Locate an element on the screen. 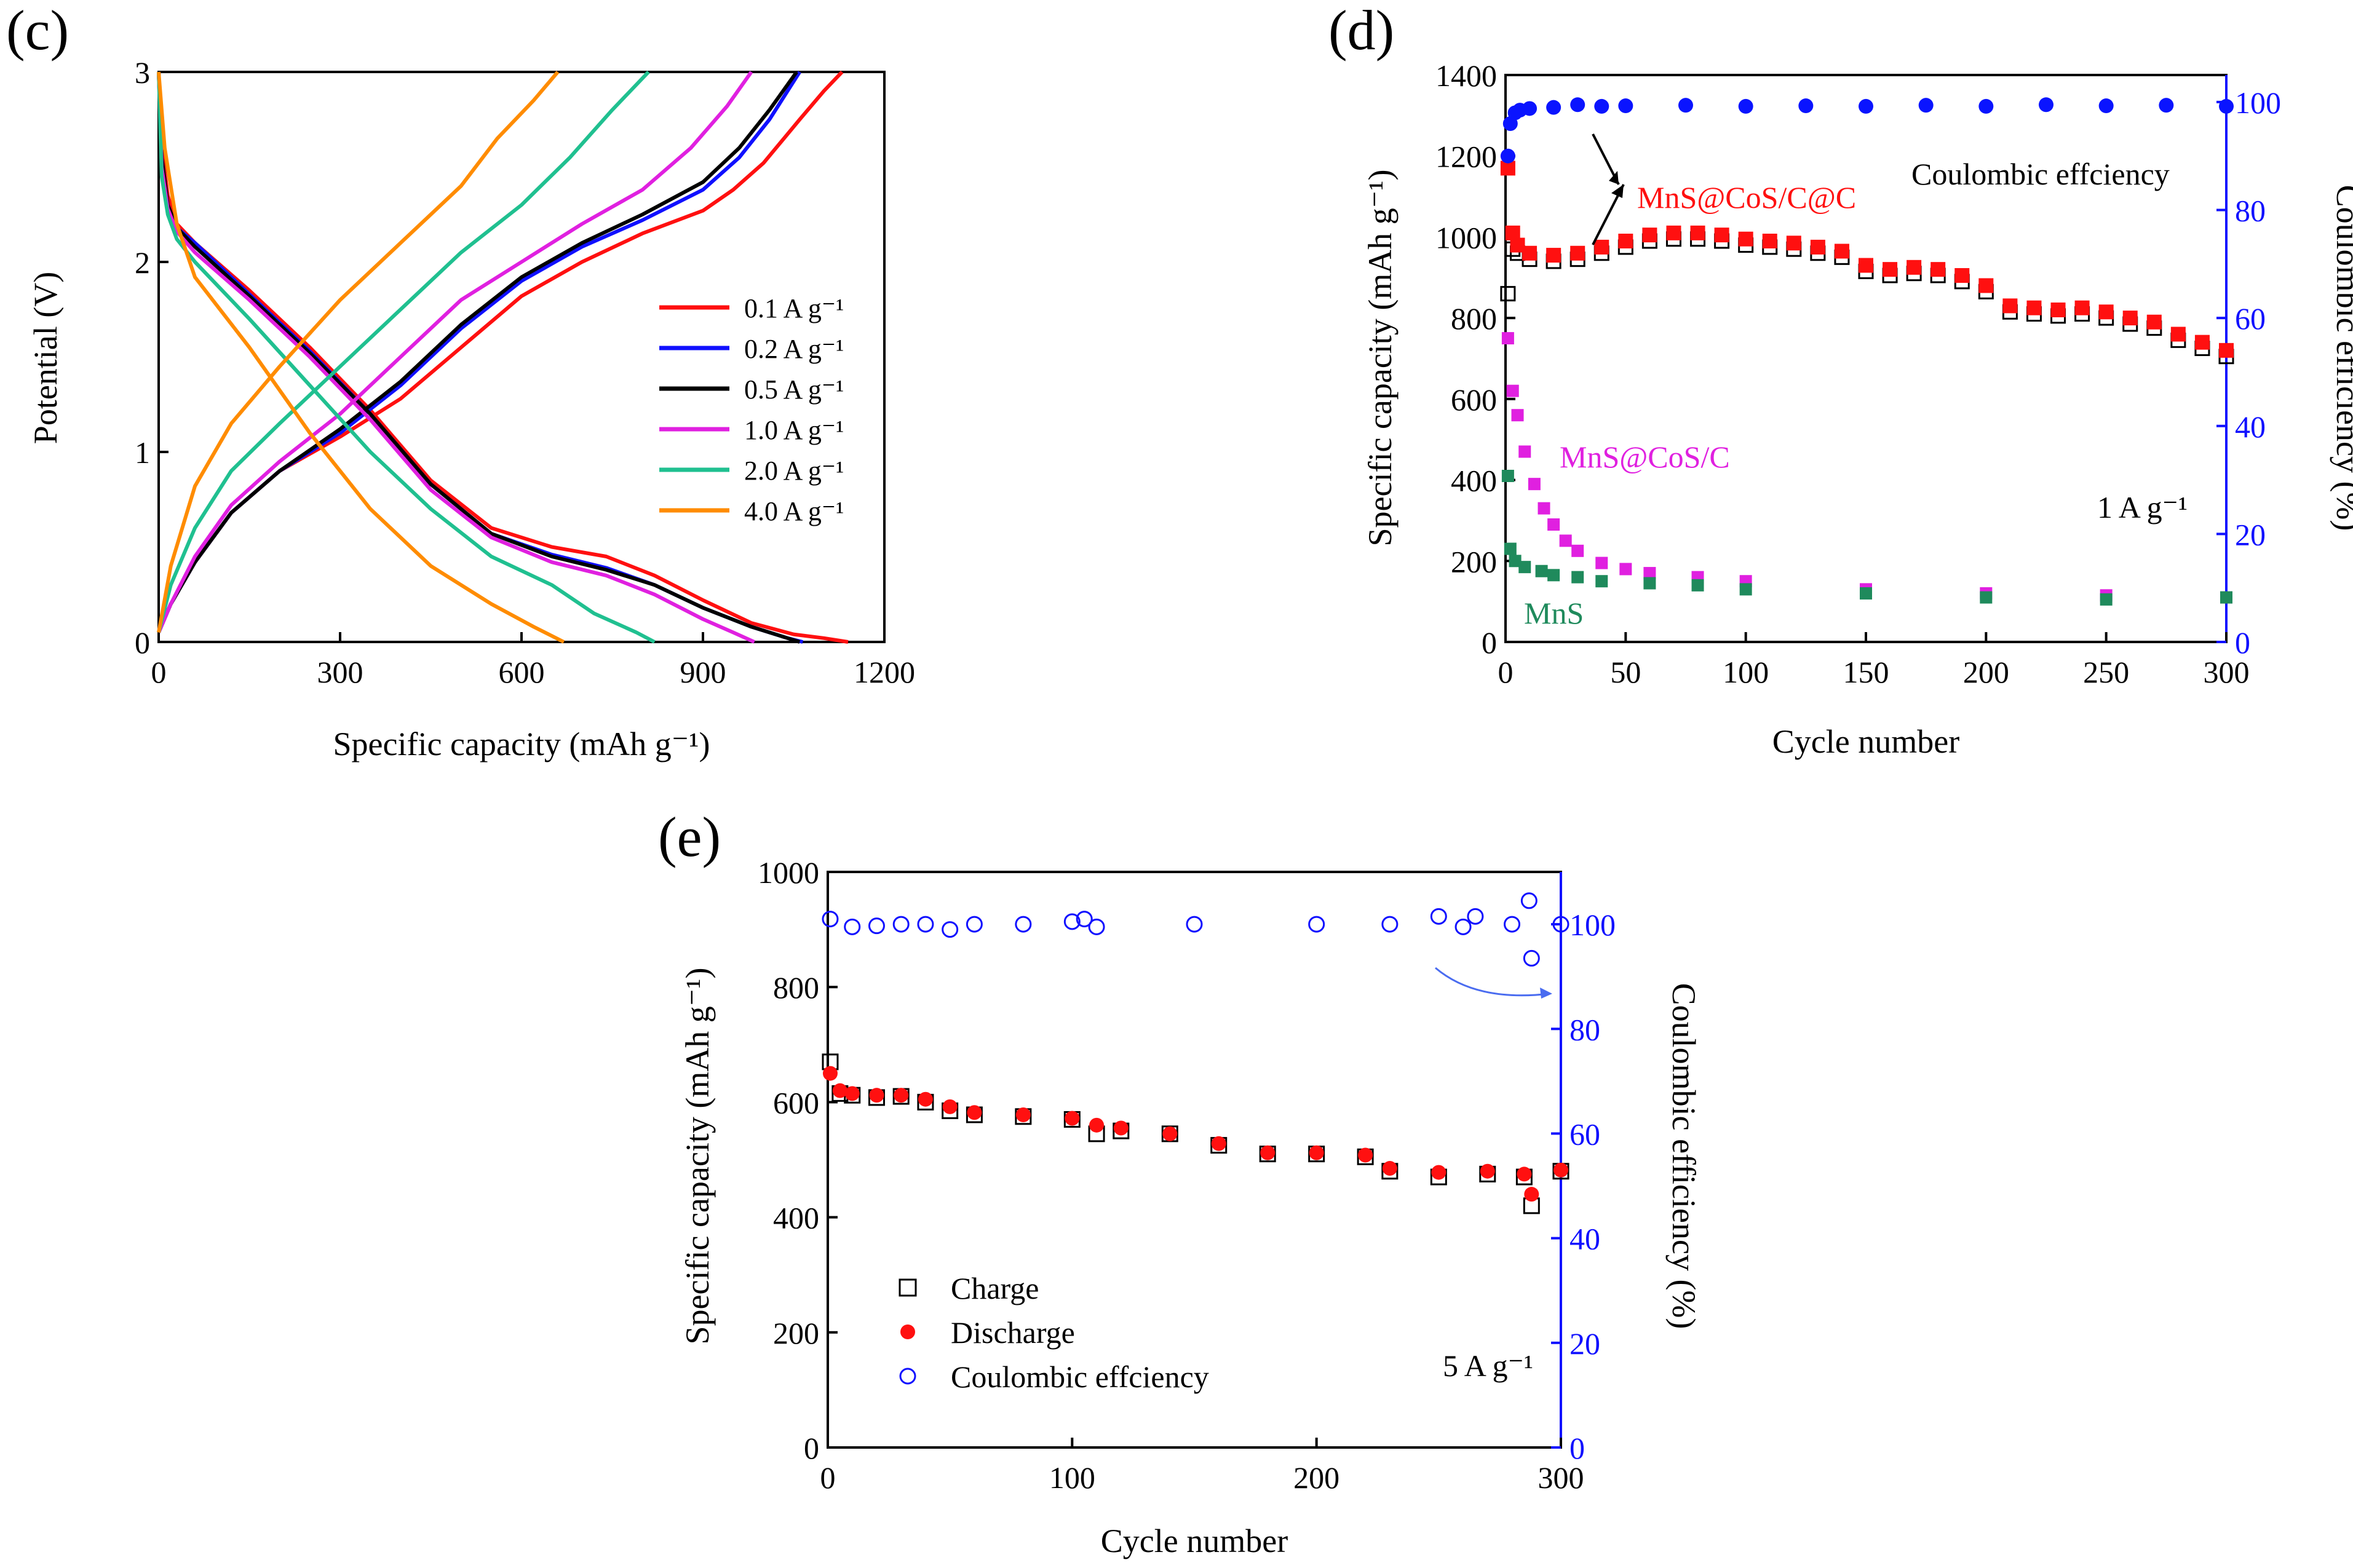 The image size is (2353, 1568). legend-label-c-4: 2.0 A g⁻¹ is located at coordinates (794, 471).